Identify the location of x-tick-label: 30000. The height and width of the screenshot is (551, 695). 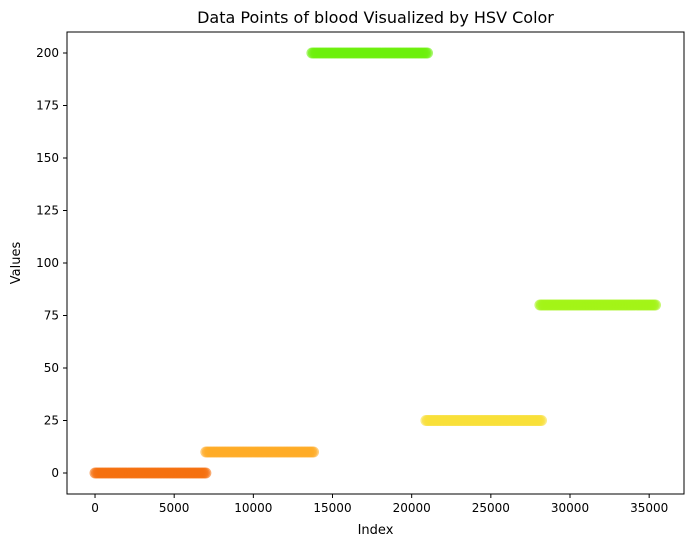
(570, 508).